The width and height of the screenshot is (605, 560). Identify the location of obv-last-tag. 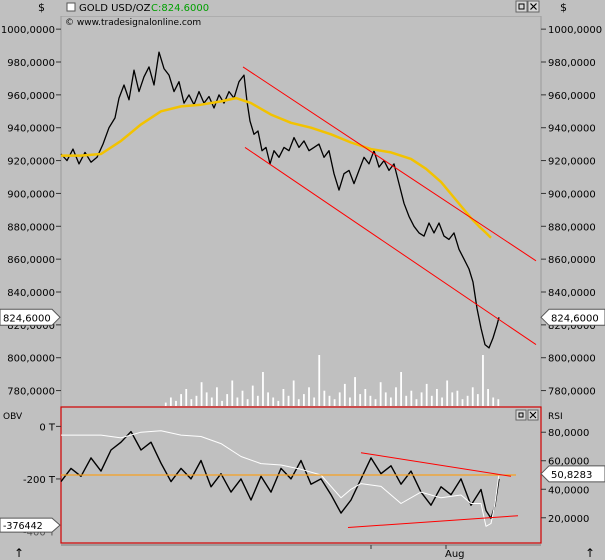
(30, 525).